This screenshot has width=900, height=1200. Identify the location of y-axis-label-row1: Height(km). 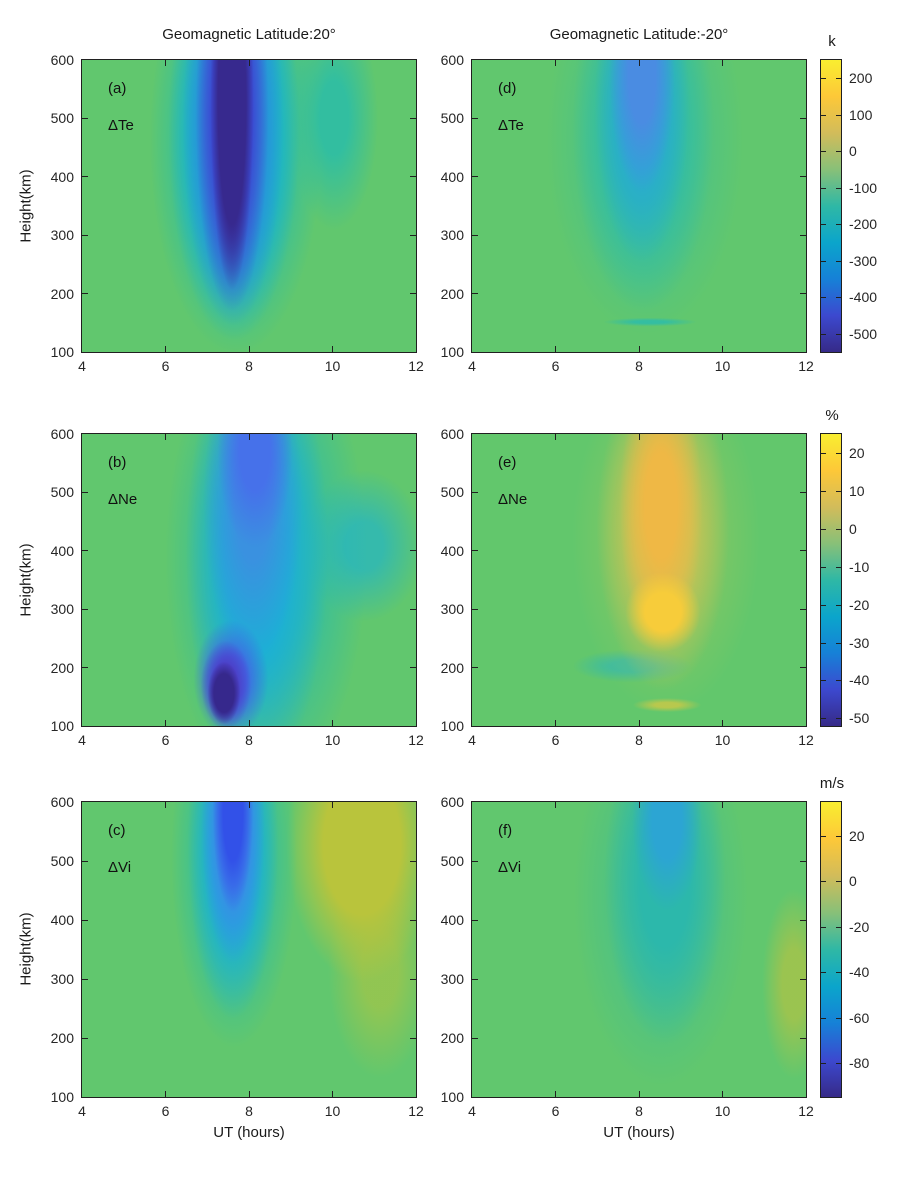
(26, 206).